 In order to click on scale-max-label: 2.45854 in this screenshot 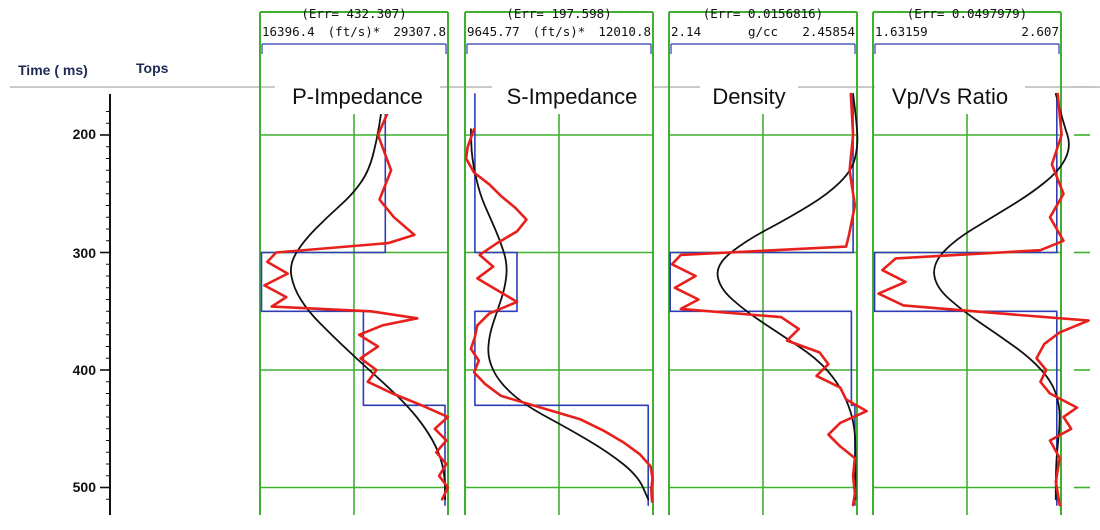, I will do `click(828, 31)`.